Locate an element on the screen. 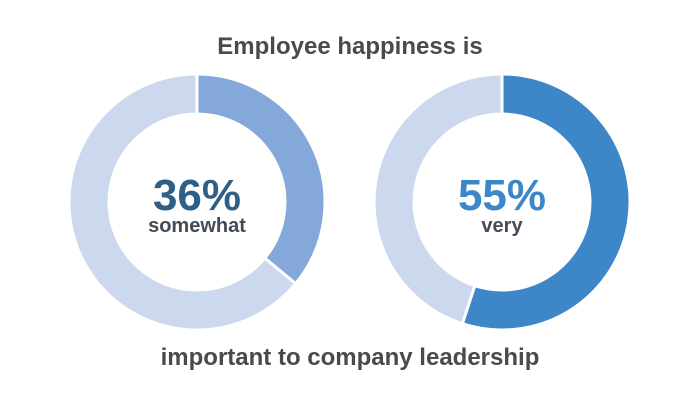 The width and height of the screenshot is (700, 414). donut-value-label-somewhat: 36% is located at coordinates (197, 195).